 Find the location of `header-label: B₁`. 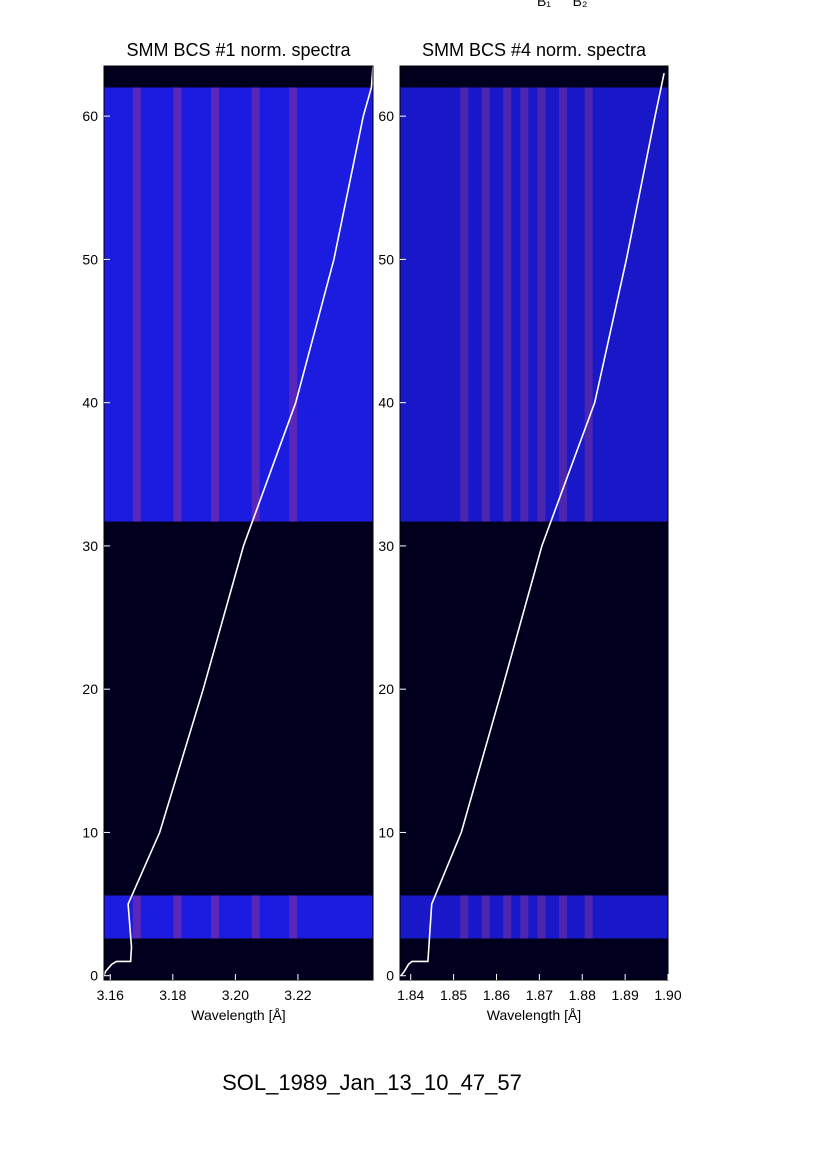

header-label: B₁ is located at coordinates (544, 4).